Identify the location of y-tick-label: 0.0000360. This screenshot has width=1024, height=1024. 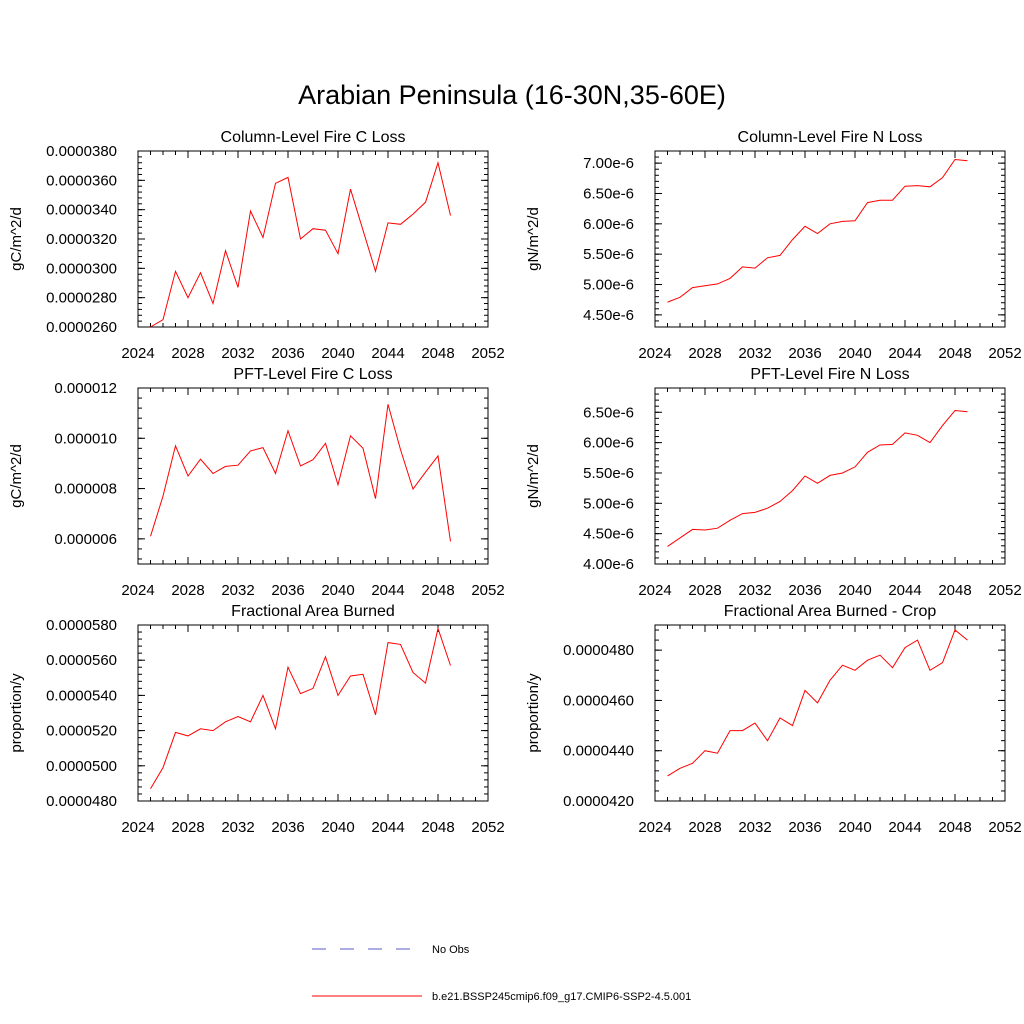
(81, 180).